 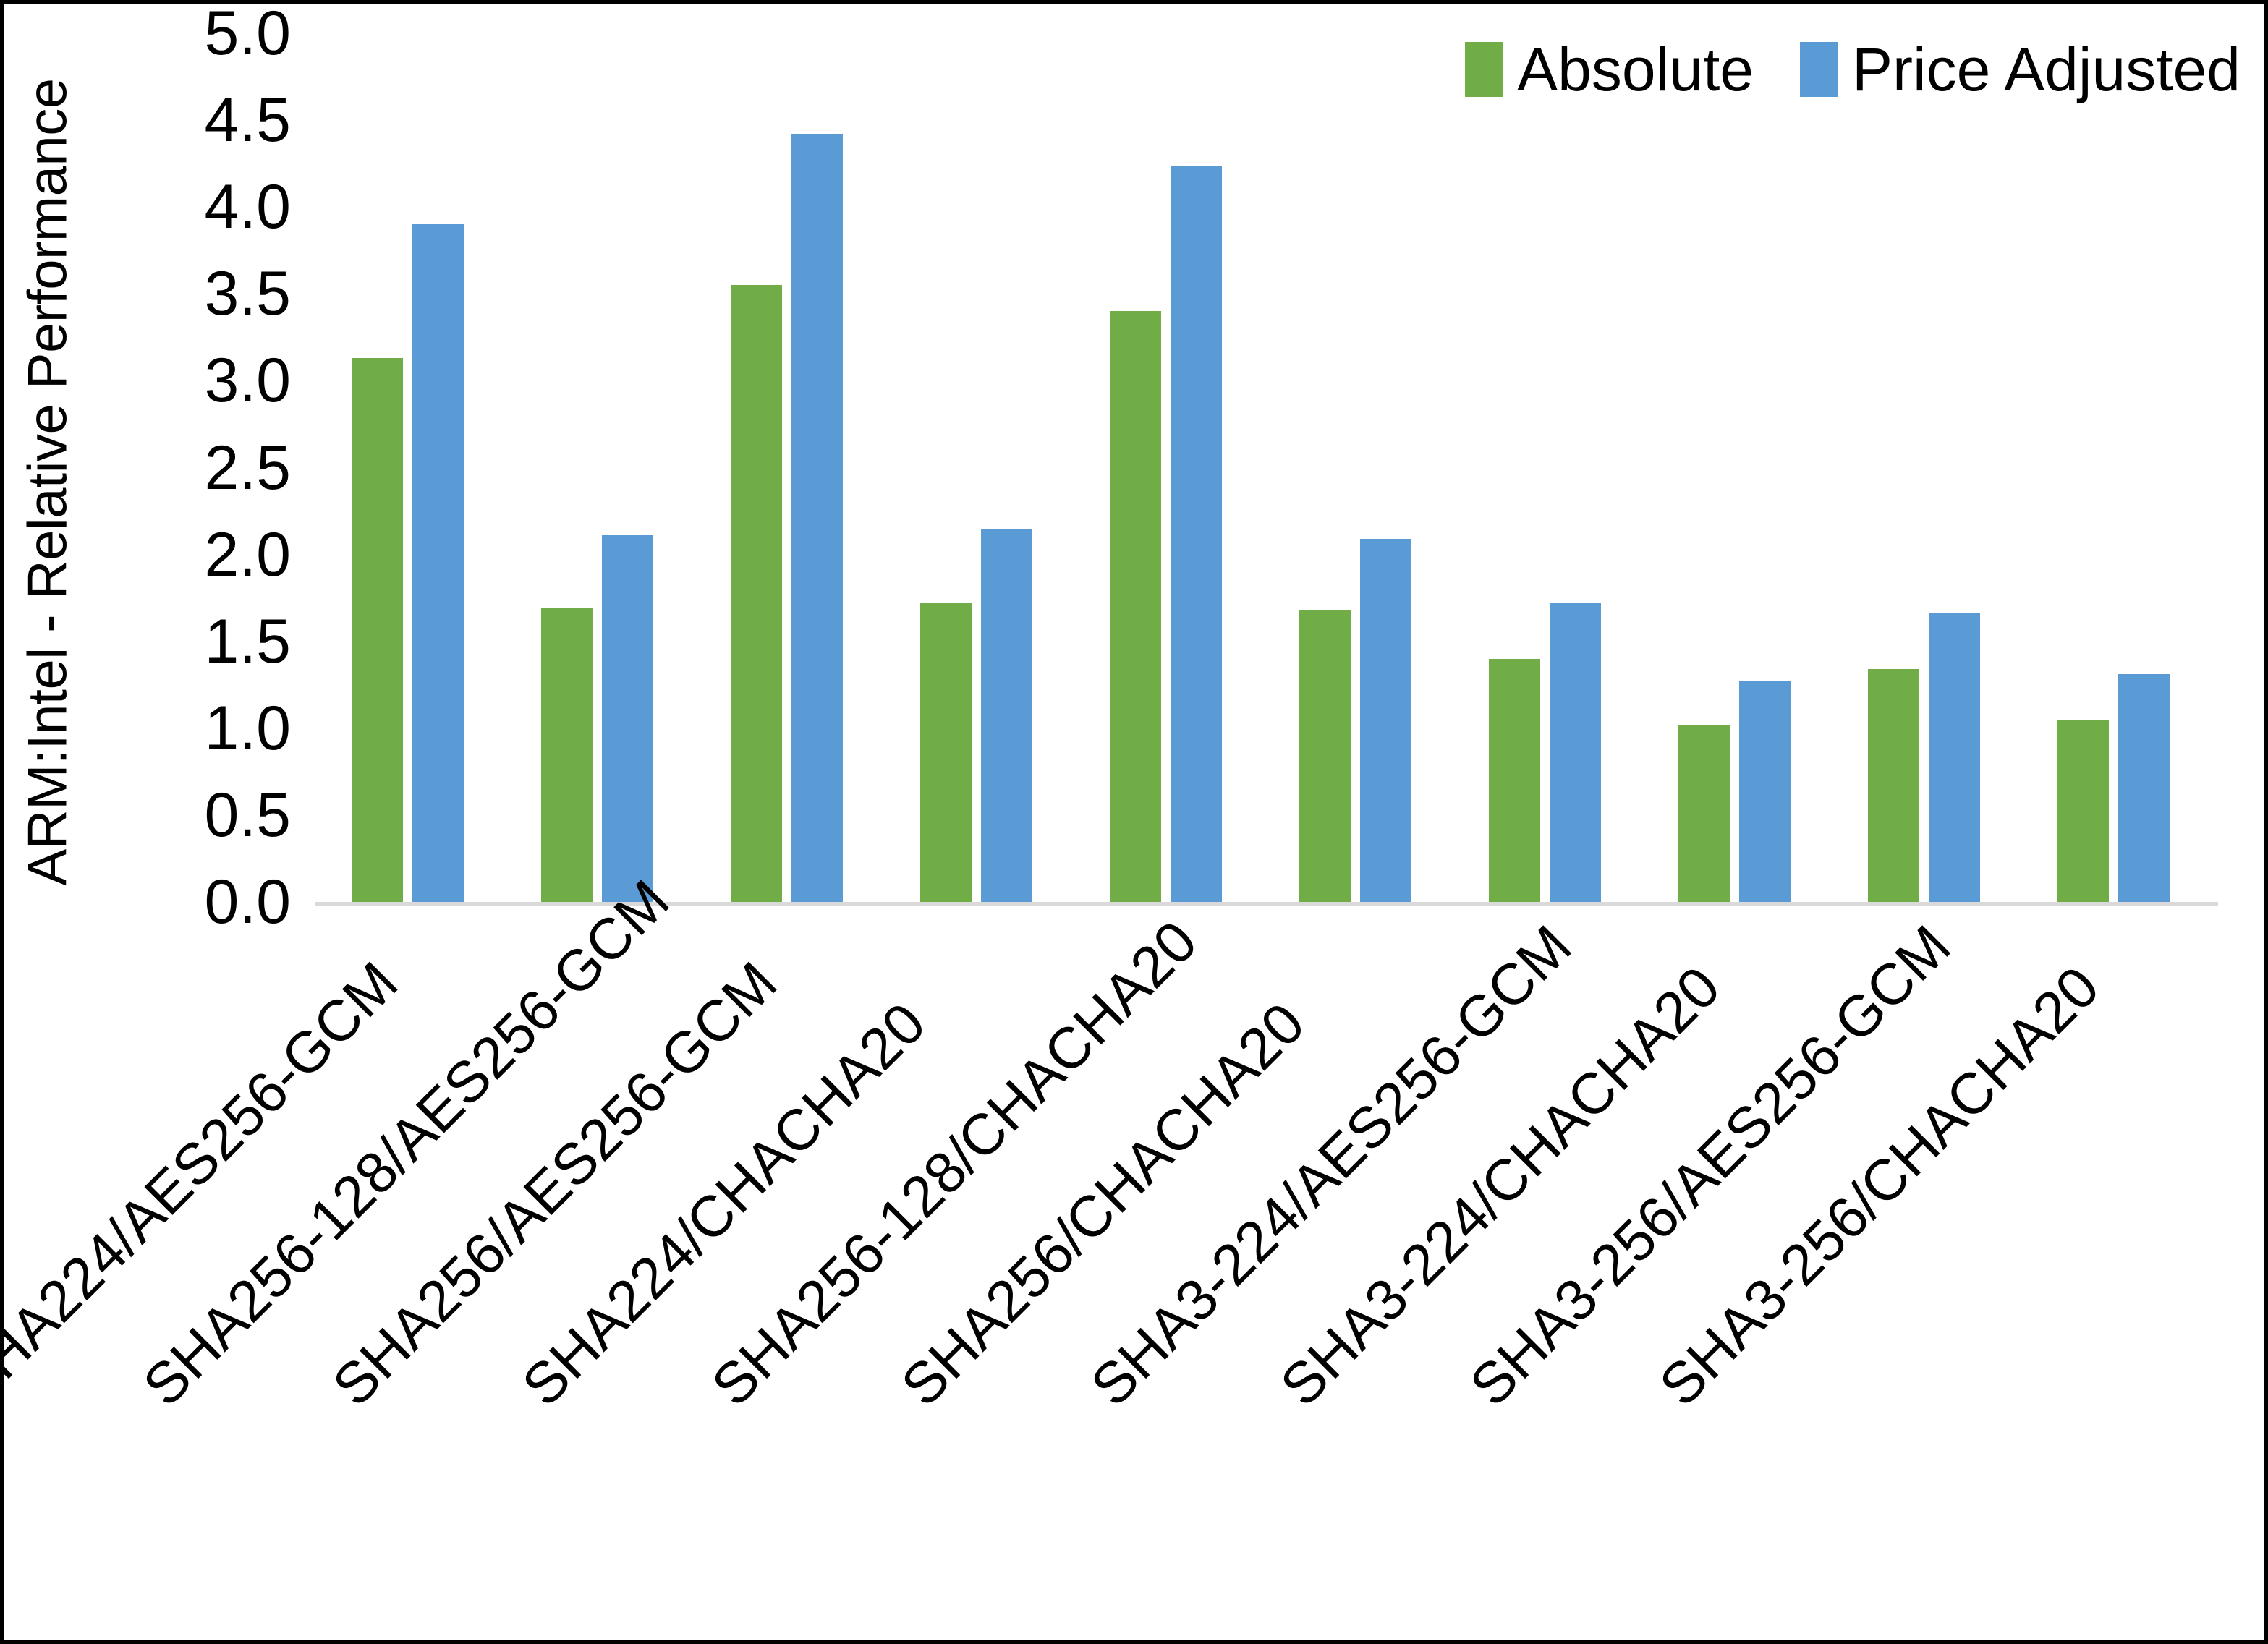 I want to click on y-axis-tick-label: 2.0, so click(x=247, y=554).